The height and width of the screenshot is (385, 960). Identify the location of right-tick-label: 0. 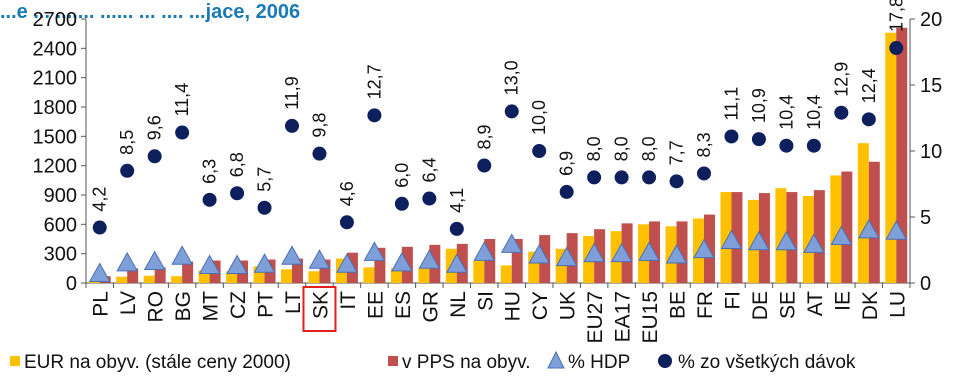
(925, 284).